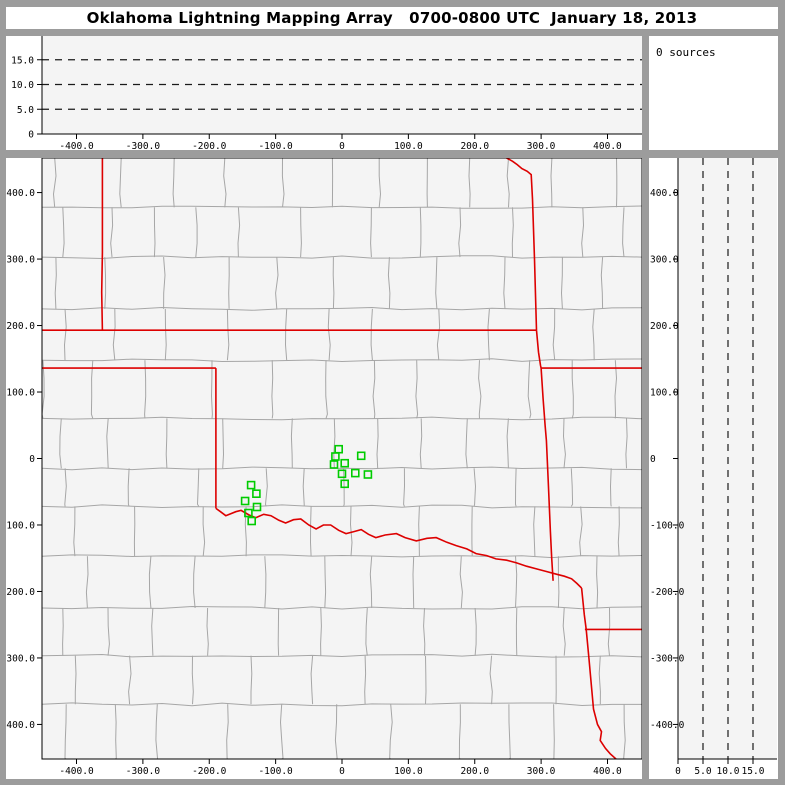 The height and width of the screenshot is (785, 785). I want to click on ns-tick-label: 200.0, so click(664, 326).